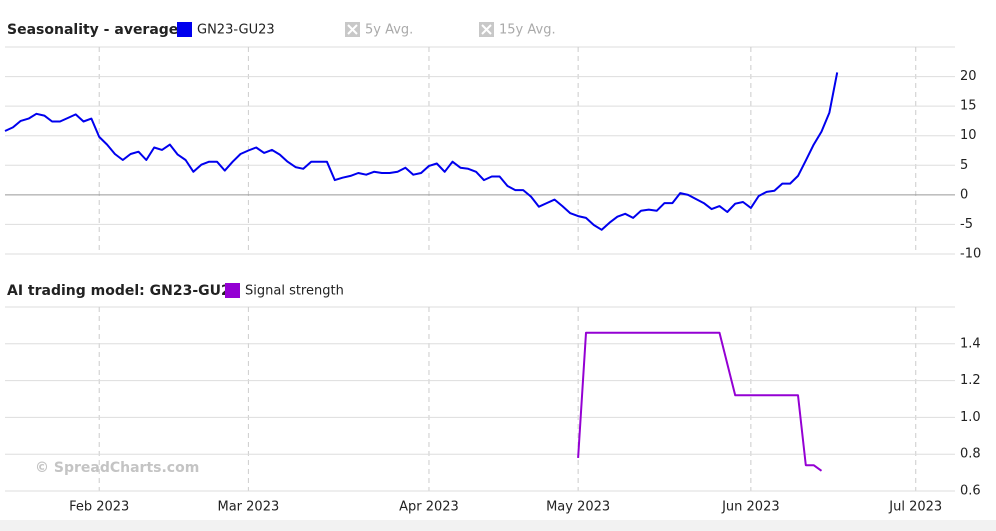 The image size is (996, 531). What do you see at coordinates (968, 76) in the screenshot?
I see `y-tick-label: 20` at bounding box center [968, 76].